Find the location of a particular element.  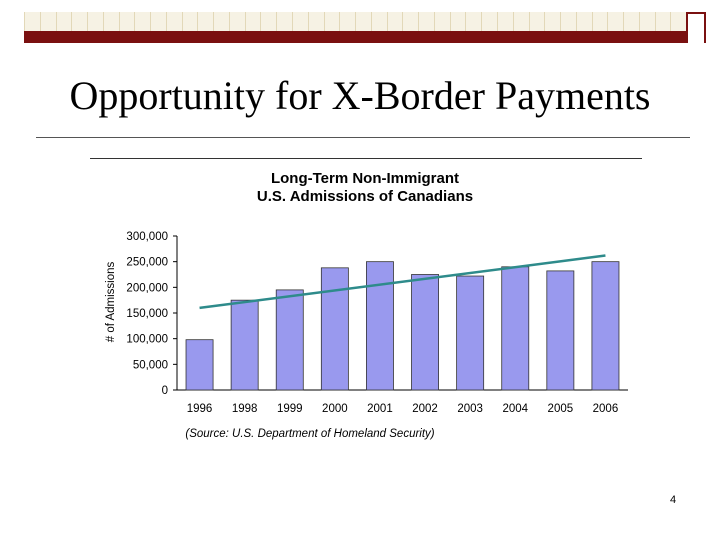

trendline is located at coordinates (402, 282).